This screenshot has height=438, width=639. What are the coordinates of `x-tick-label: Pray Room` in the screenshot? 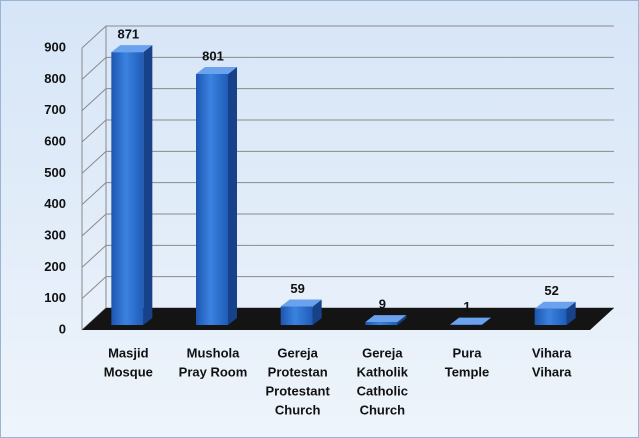 It's located at (213, 371).